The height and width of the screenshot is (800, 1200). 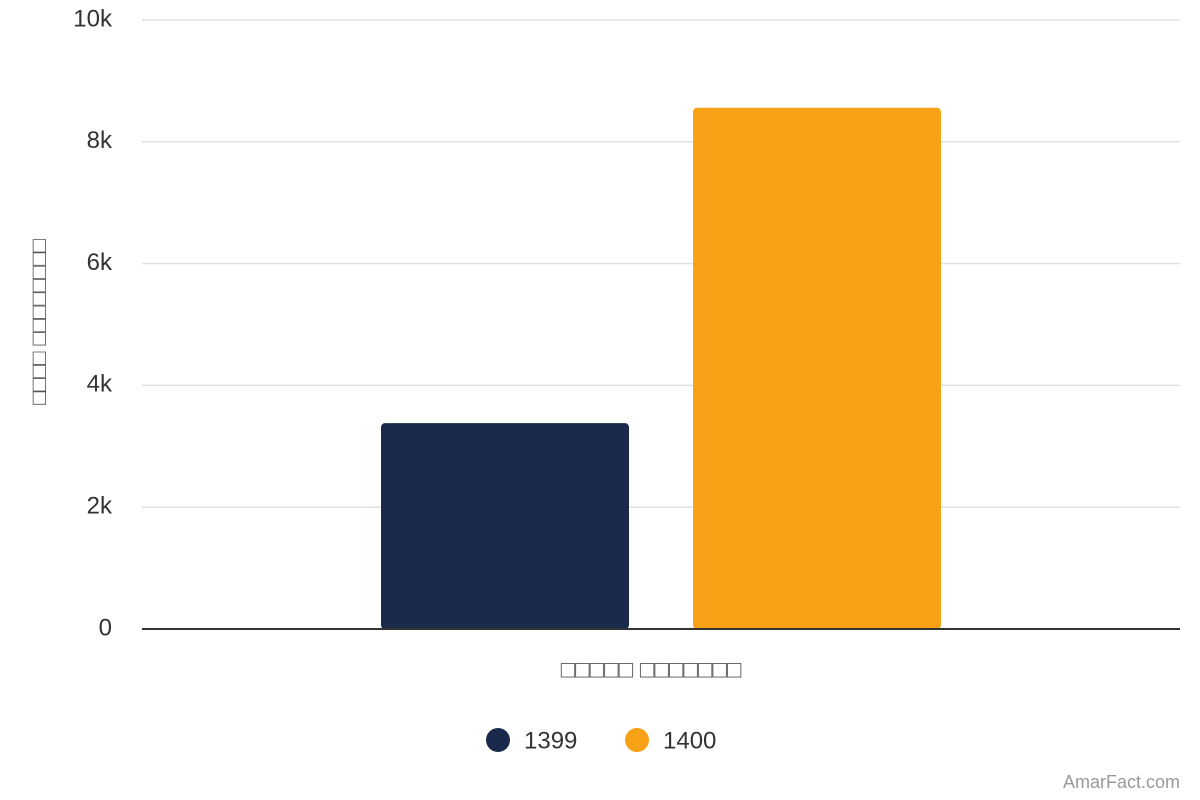 What do you see at coordinates (1121, 782) in the screenshot?
I see `watermark: AmarFact.com` at bounding box center [1121, 782].